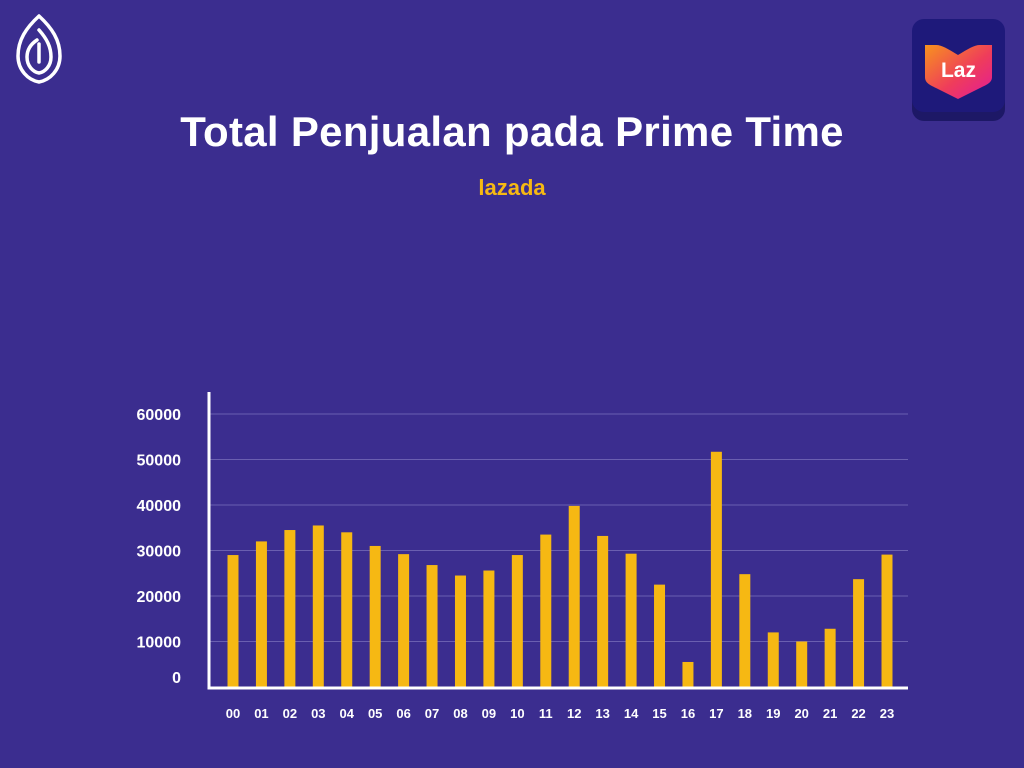 The image size is (1024, 768). I want to click on x-tick-label: 12, so click(574, 713).